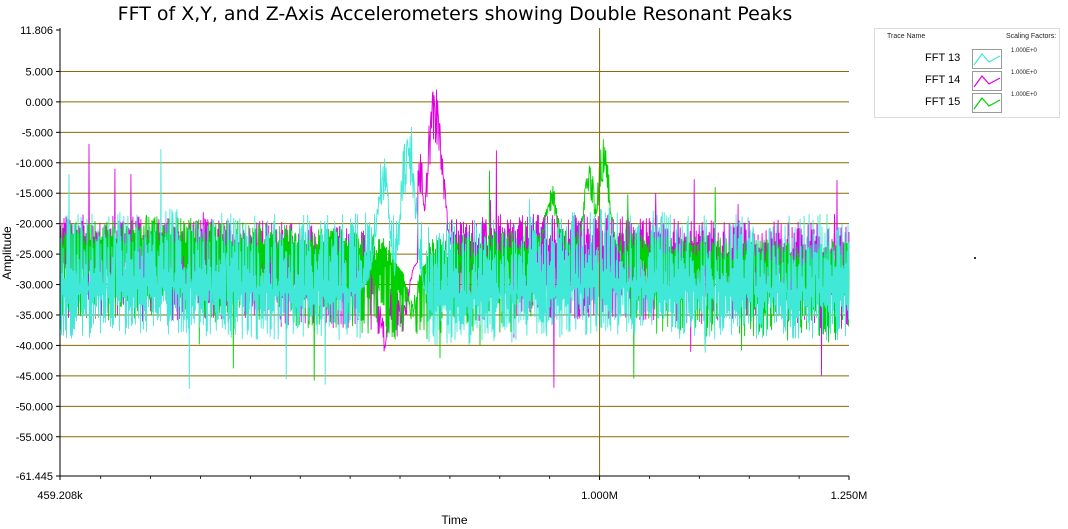  I want to click on legend-header-scaling: Scaling Factors:, so click(1031, 36).